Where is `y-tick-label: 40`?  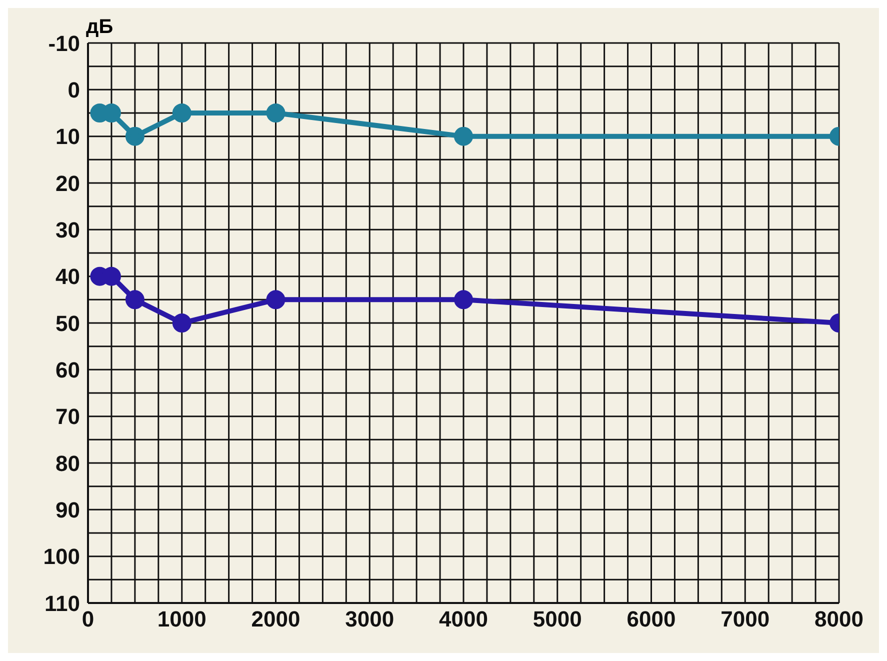 y-tick-label: 40 is located at coordinates (68, 277).